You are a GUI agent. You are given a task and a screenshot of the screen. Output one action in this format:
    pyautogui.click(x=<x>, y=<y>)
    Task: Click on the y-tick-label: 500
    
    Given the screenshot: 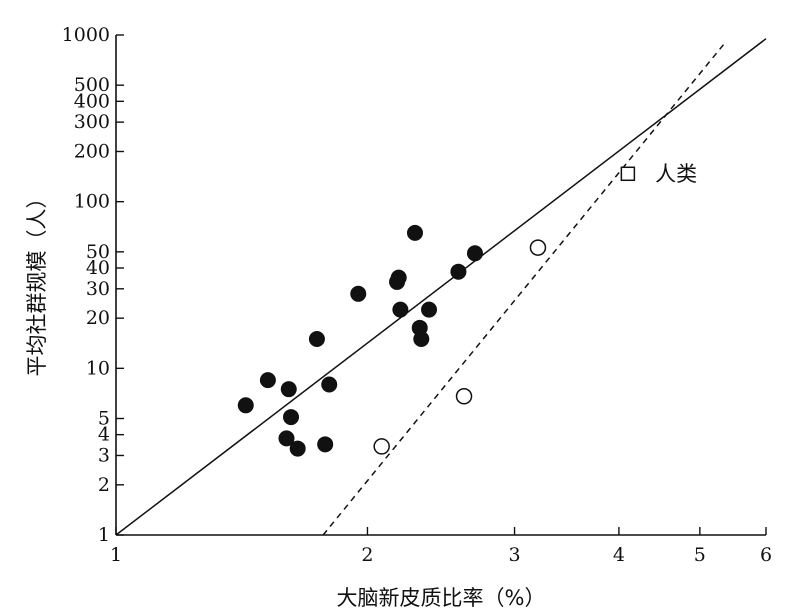 What is the action you would take?
    pyautogui.click(x=92, y=85)
    